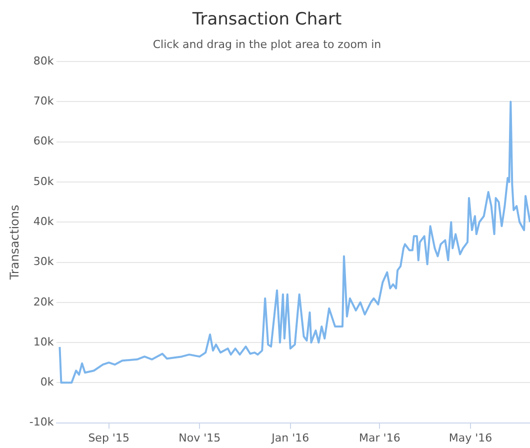 This screenshot has width=530, height=448. Describe the element at coordinates (43, 301) in the screenshot. I see `y-tick-label: 20k` at that location.